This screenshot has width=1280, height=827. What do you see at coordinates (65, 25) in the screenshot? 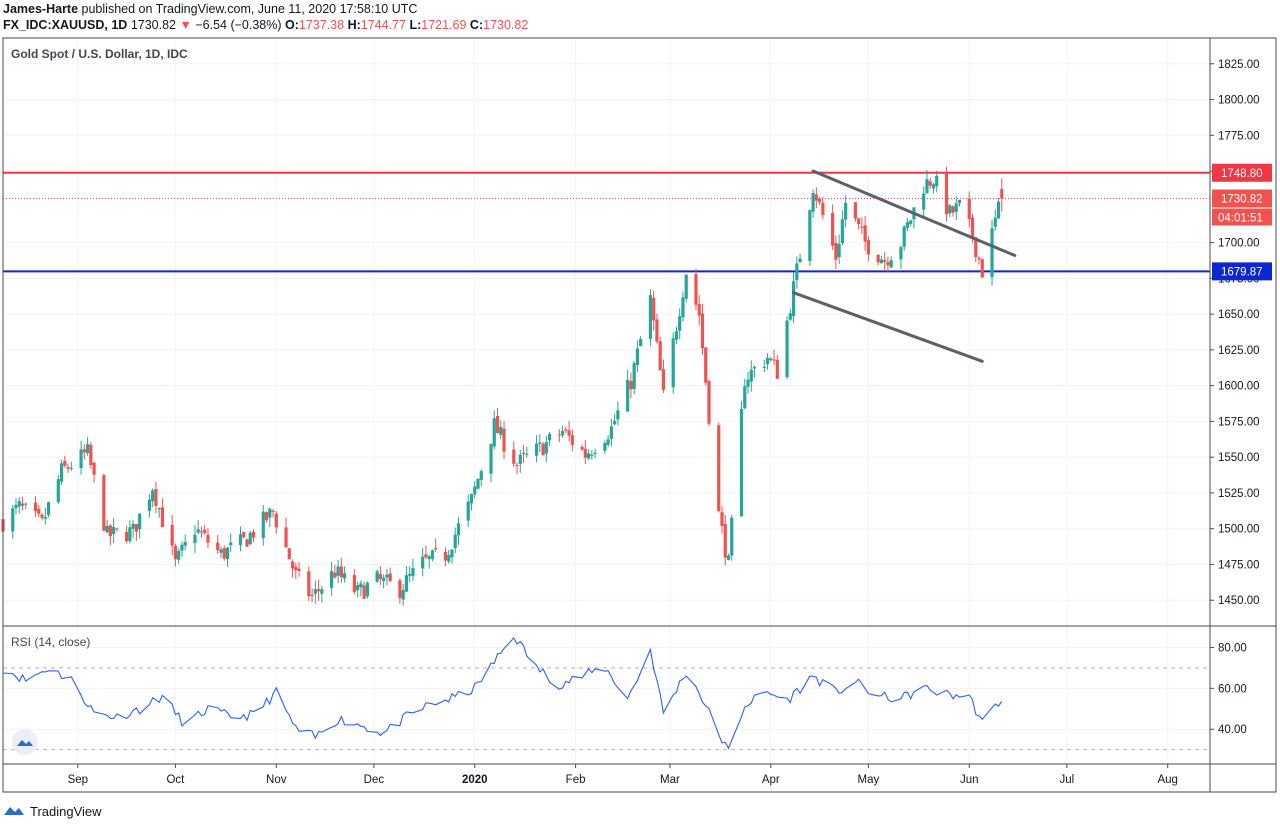
I see `symbol-label: FX_IDC:XAUUSD, 1D` at bounding box center [65, 25].